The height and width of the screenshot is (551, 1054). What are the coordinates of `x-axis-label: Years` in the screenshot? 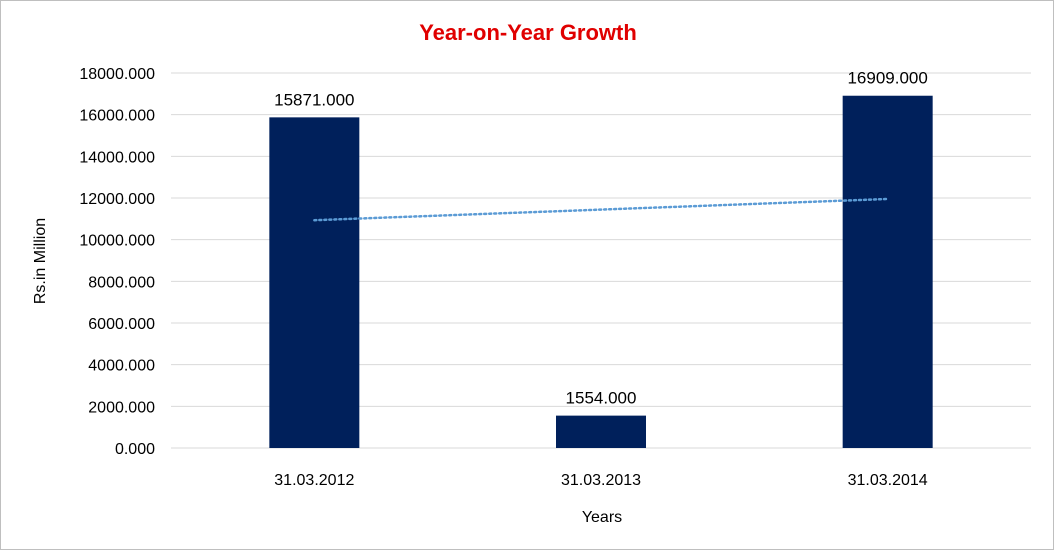 It's located at (602, 517).